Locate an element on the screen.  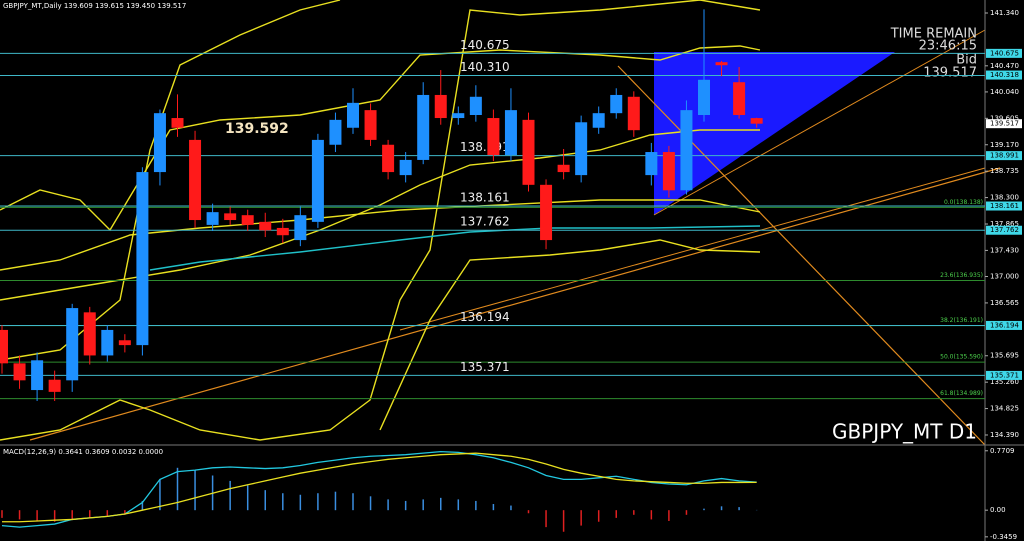
price-tag: 138.161 is located at coordinates (1004, 206).